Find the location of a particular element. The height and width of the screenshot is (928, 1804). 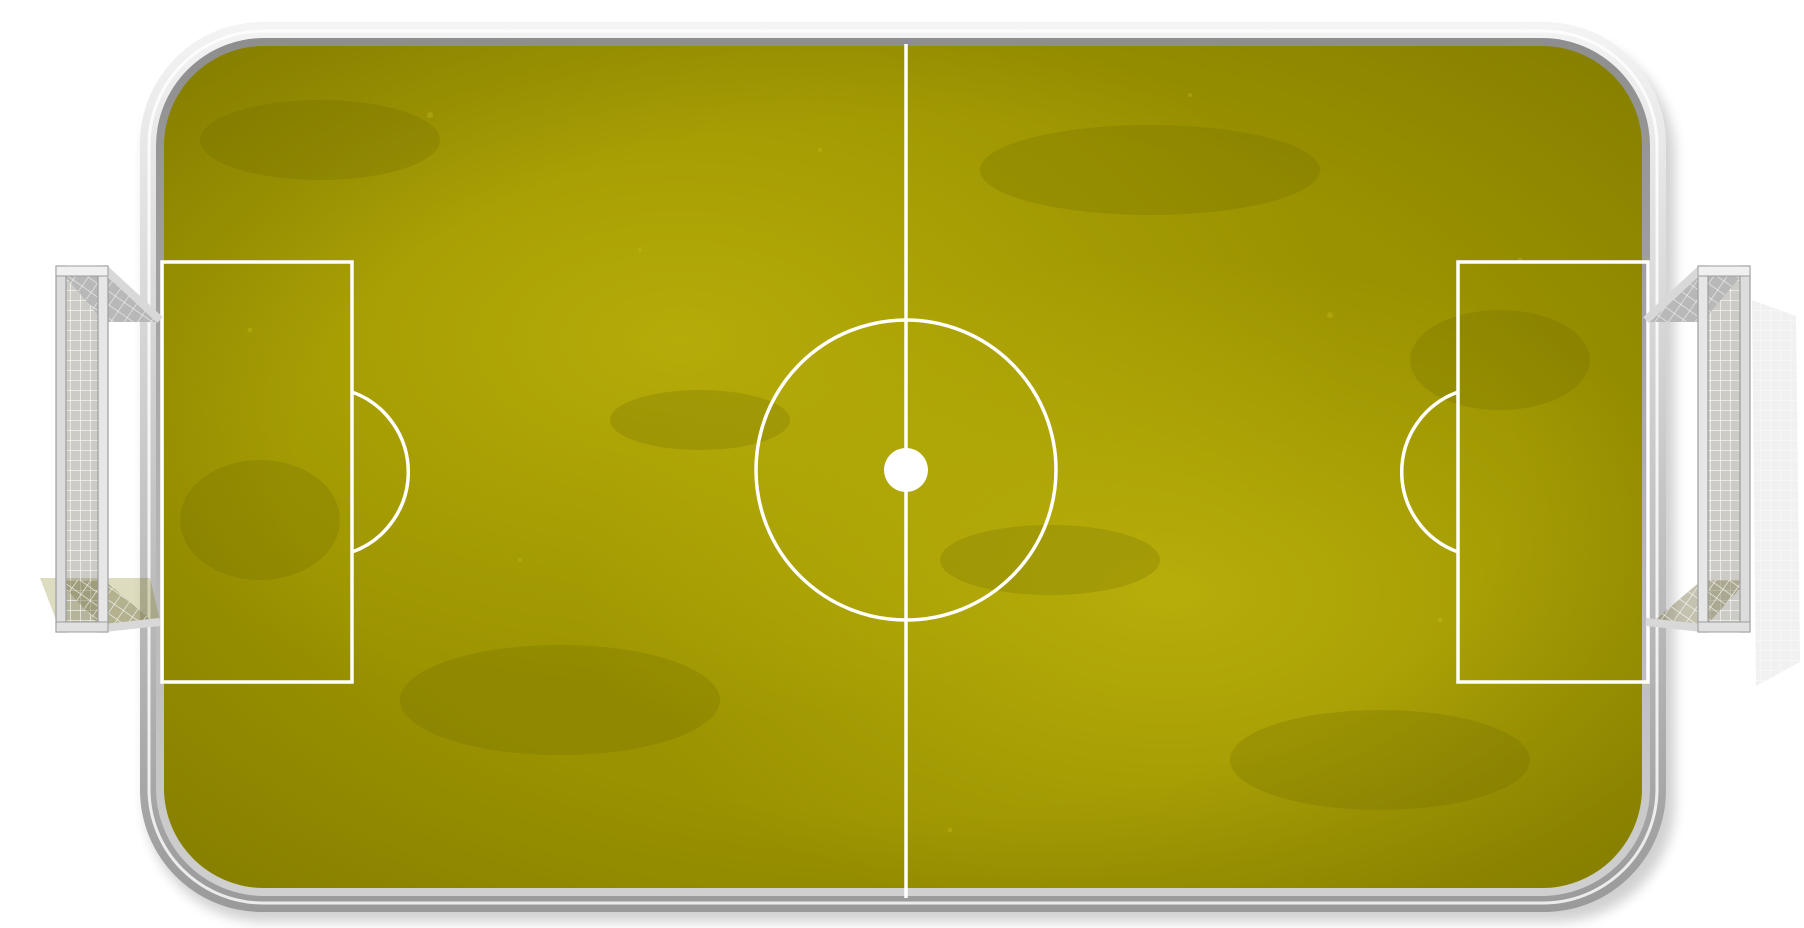

penalty-arc-right is located at coordinates (1429, 472).